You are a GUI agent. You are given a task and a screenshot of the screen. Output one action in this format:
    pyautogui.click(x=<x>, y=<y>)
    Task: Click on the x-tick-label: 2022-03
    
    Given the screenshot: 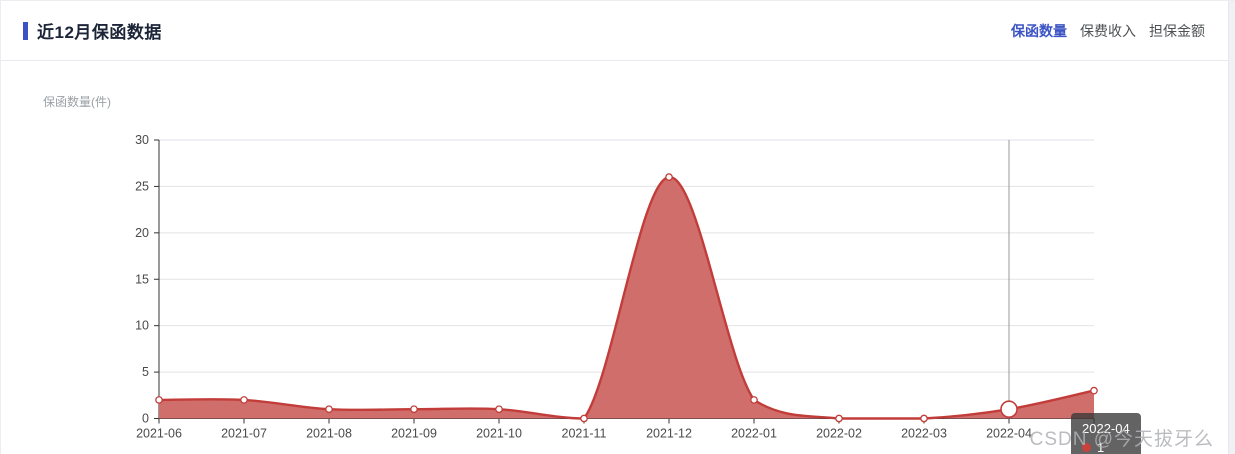 What is the action you would take?
    pyautogui.click(x=924, y=434)
    